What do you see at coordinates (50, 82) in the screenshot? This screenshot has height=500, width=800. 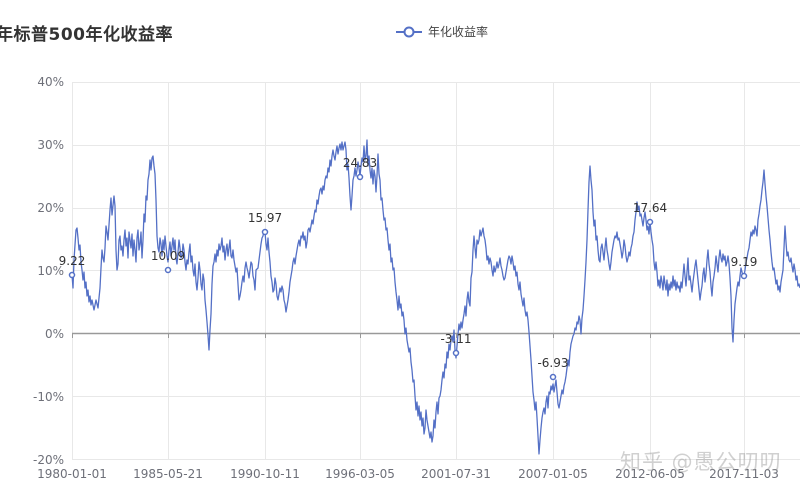 I see `y-tick-40: 40%` at bounding box center [50, 82].